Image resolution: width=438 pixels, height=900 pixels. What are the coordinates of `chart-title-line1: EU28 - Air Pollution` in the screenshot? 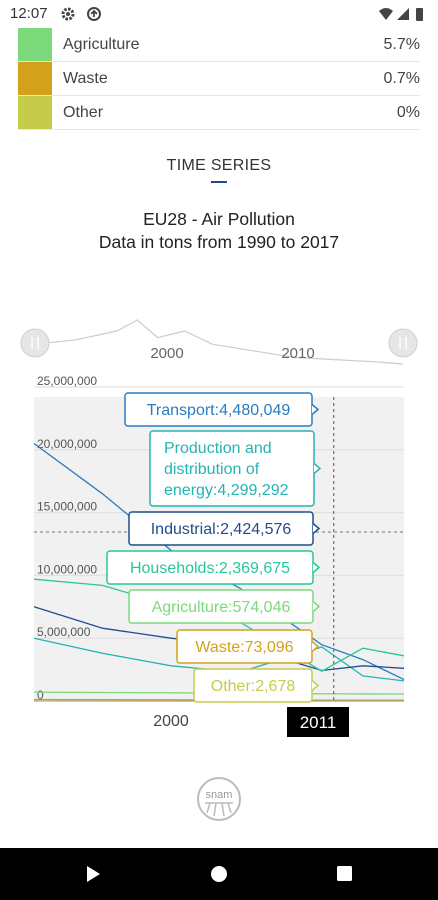 It's located at (219, 219).